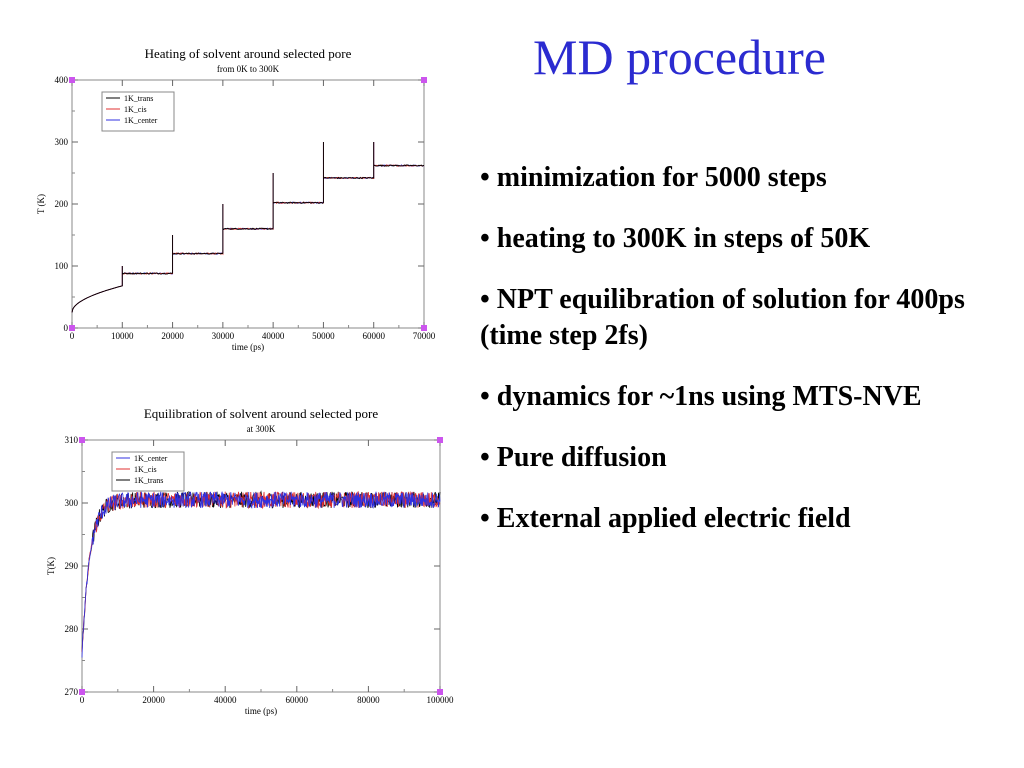 This screenshot has height=768, width=1024. Describe the element at coordinates (441, 700) in the screenshot. I see `x-tick-label: 100000` at that location.